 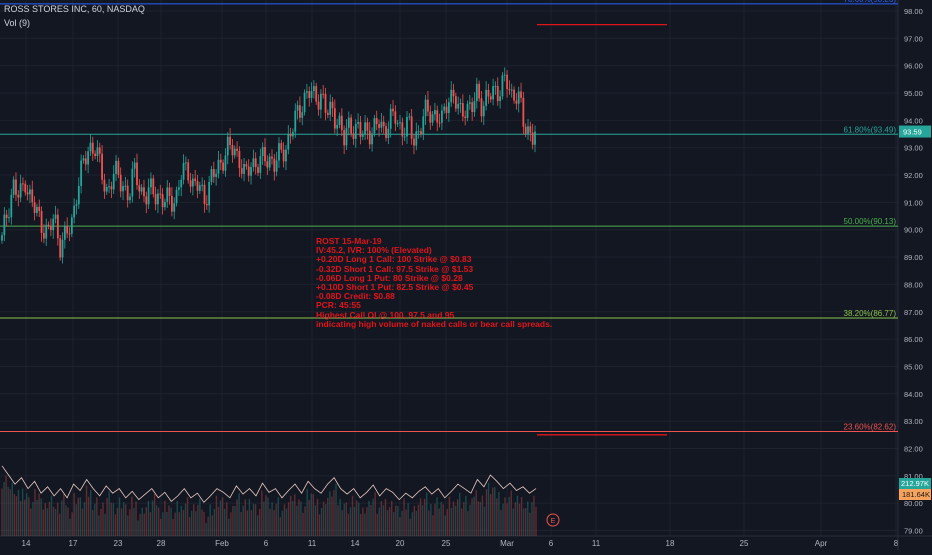 What do you see at coordinates (266, 543) in the screenshot?
I see `x-tick-label: 6` at bounding box center [266, 543].